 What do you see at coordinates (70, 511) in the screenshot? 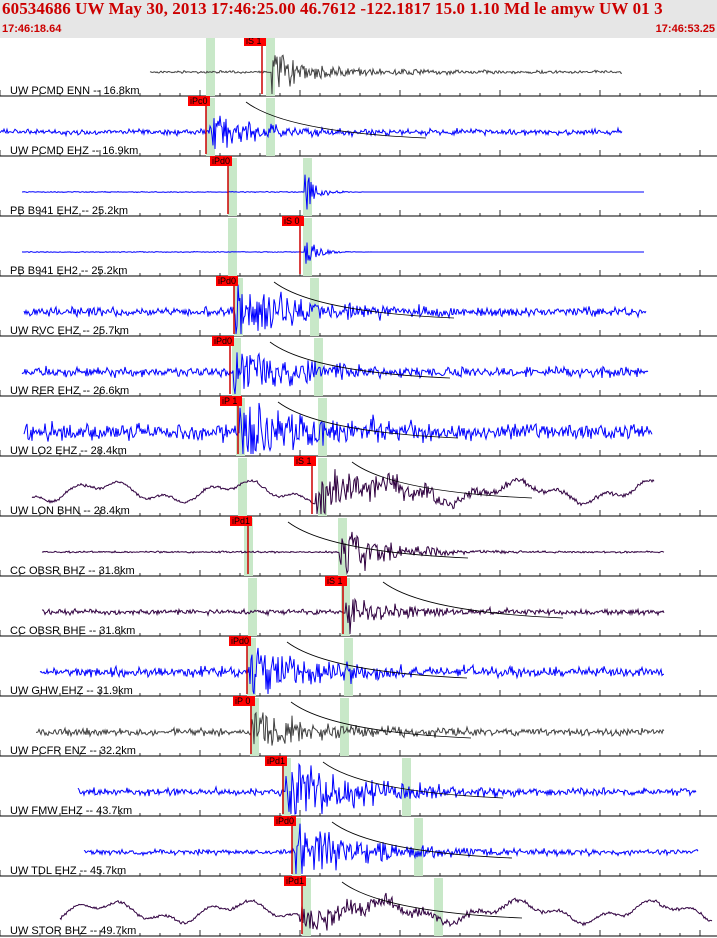
I see `trace-label: UW LON BHN -- 28.4km` at bounding box center [70, 511].